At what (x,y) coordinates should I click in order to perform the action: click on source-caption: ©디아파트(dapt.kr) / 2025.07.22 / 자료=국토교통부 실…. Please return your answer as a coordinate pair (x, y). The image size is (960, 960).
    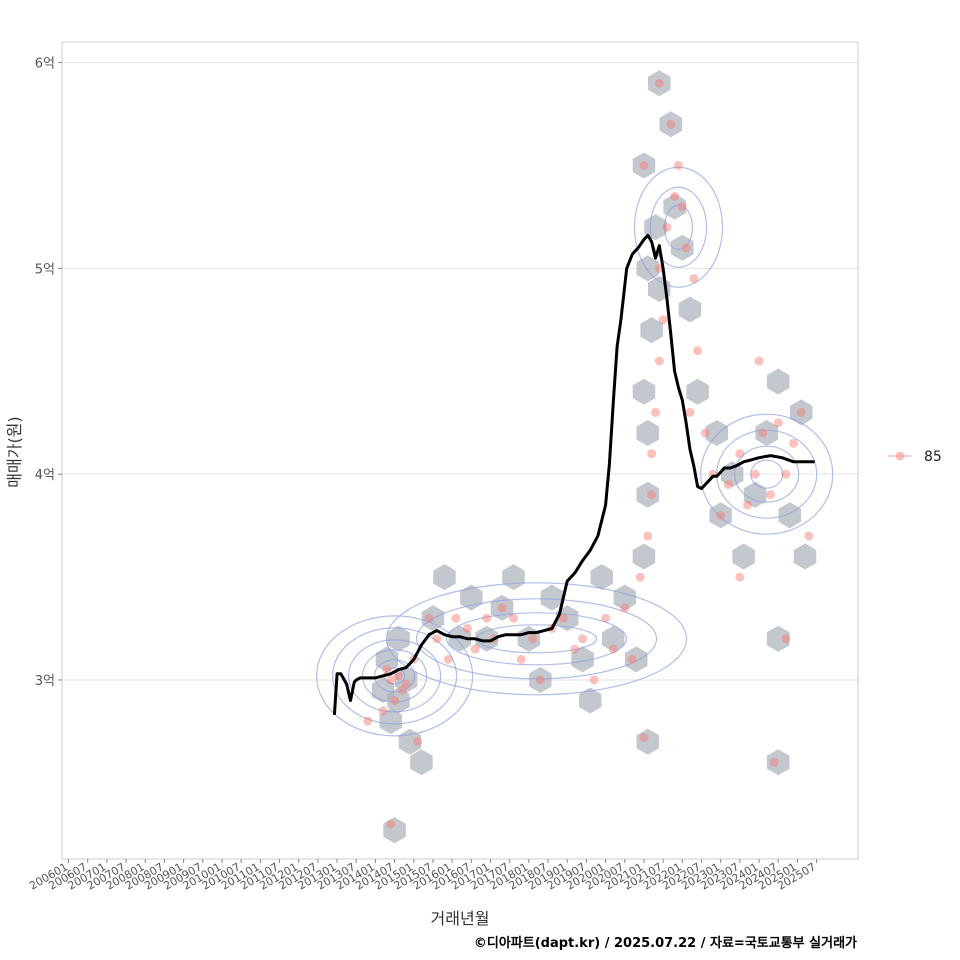
    Looking at the image, I should click on (665, 943).